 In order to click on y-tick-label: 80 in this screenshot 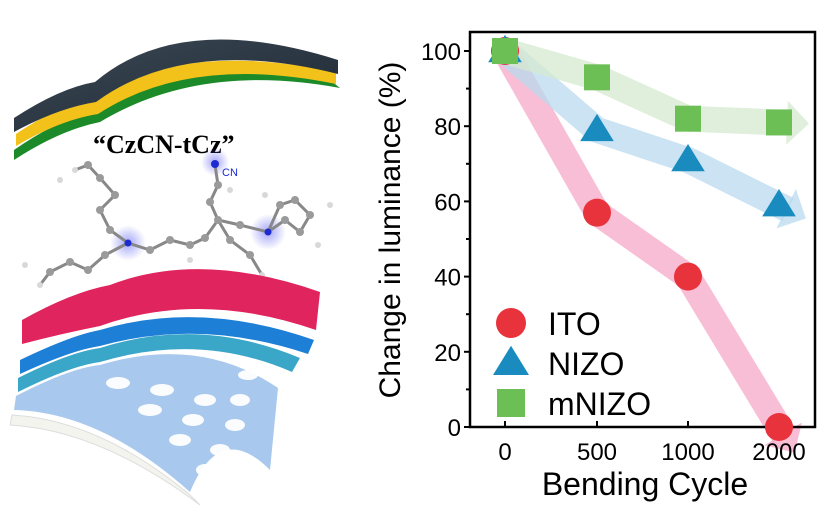, I will do `click(447, 127)`.